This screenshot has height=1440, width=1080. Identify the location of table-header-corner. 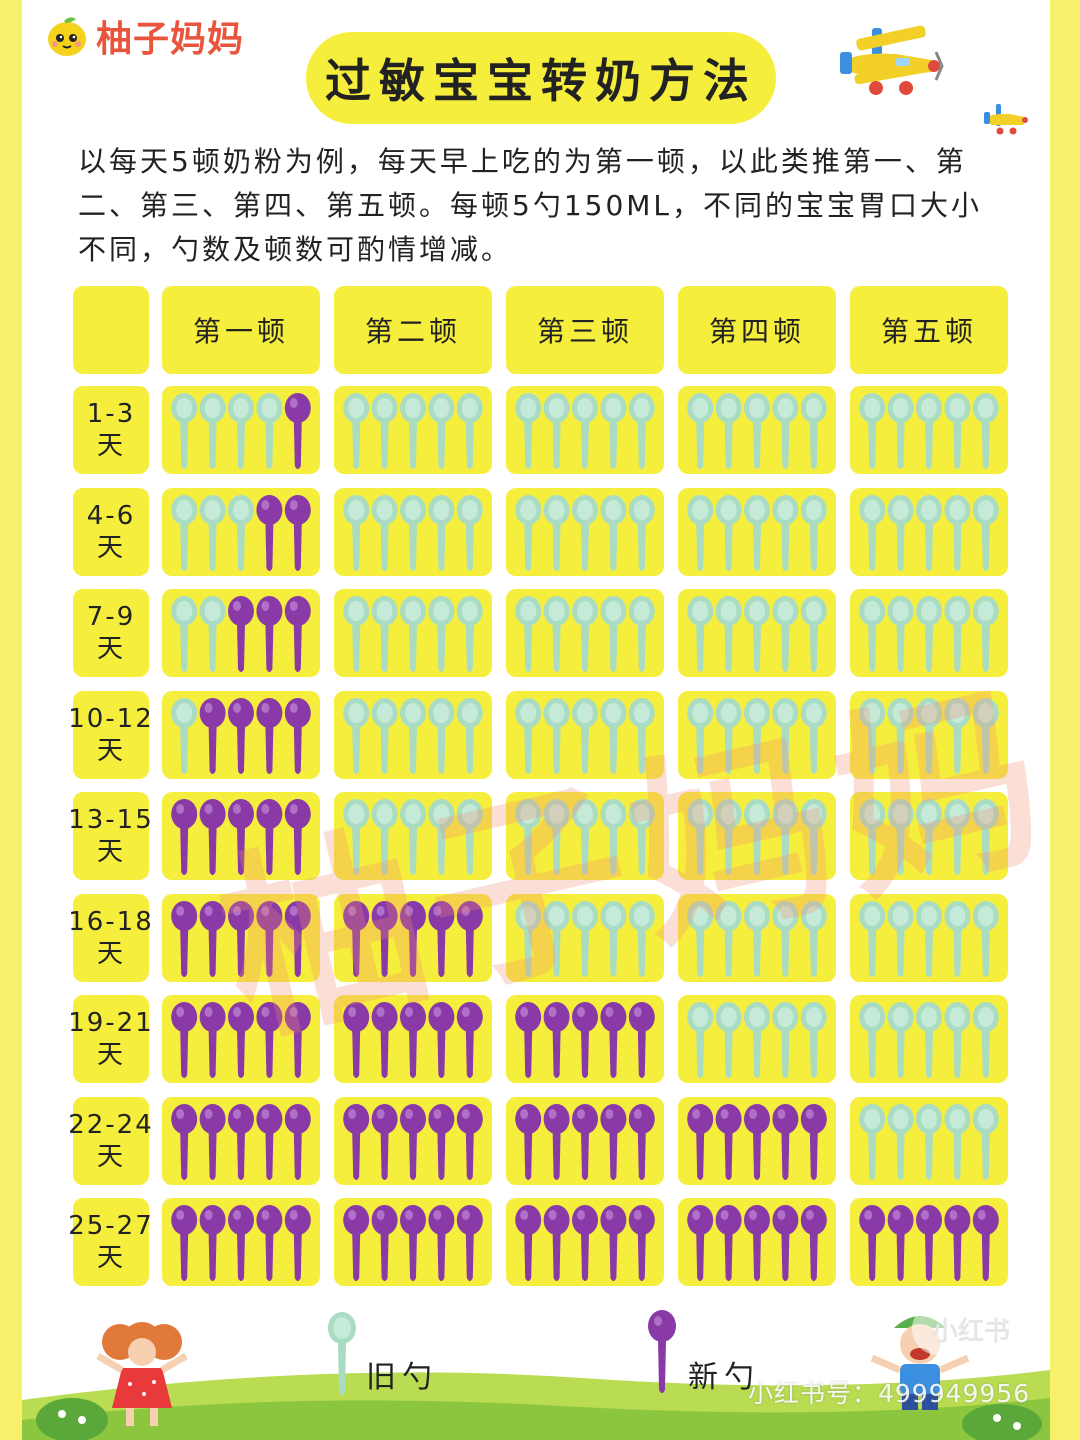
(111, 330).